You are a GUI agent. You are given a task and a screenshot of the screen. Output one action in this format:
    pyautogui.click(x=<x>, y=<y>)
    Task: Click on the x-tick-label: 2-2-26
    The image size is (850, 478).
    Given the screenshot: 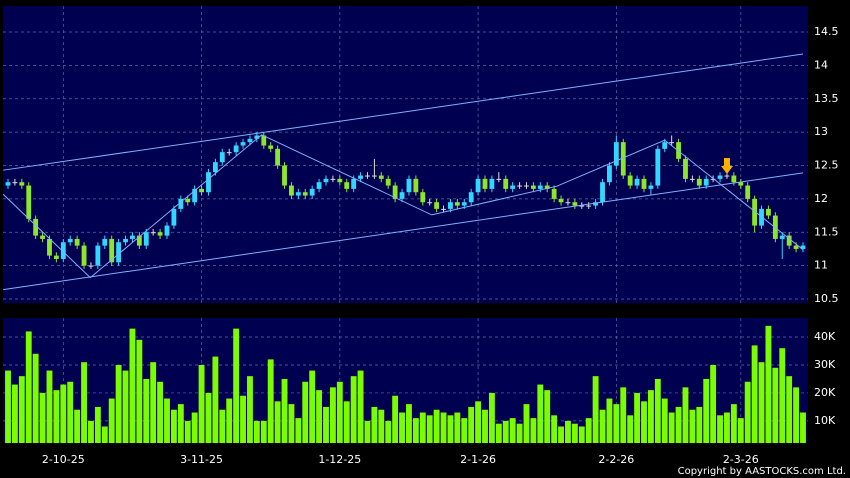 What is the action you would take?
    pyautogui.click(x=616, y=459)
    